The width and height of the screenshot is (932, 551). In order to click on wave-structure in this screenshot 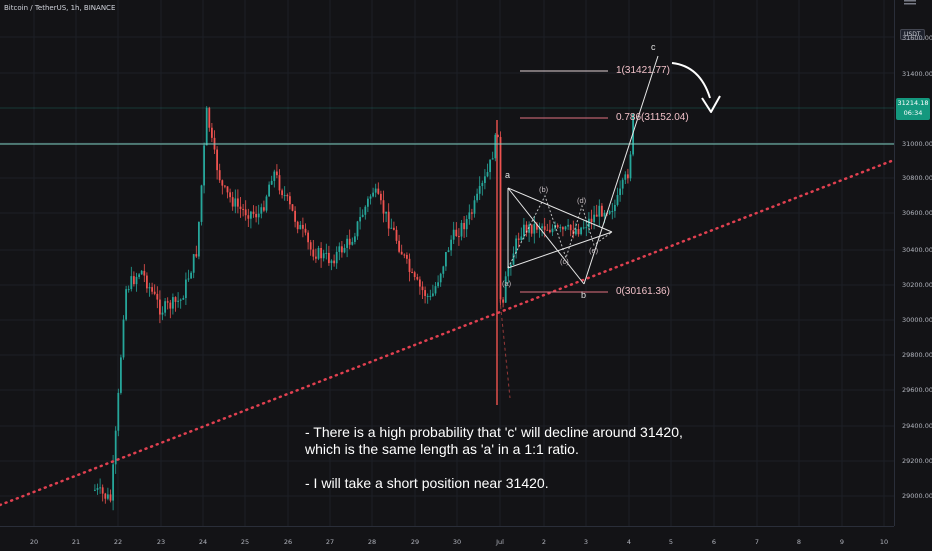, I will do `click(583, 170)`.